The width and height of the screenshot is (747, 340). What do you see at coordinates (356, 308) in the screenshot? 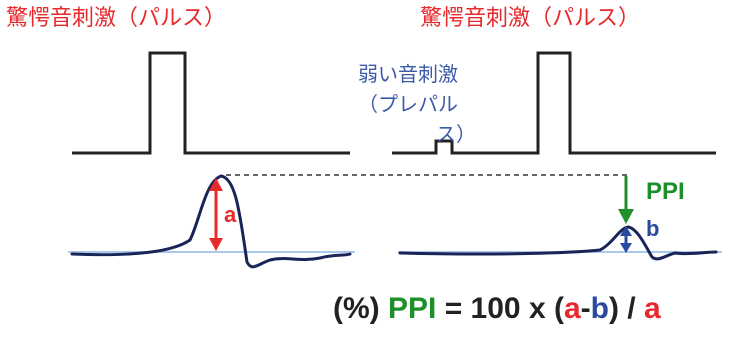
I see `formula-percent: (%)` at bounding box center [356, 308].